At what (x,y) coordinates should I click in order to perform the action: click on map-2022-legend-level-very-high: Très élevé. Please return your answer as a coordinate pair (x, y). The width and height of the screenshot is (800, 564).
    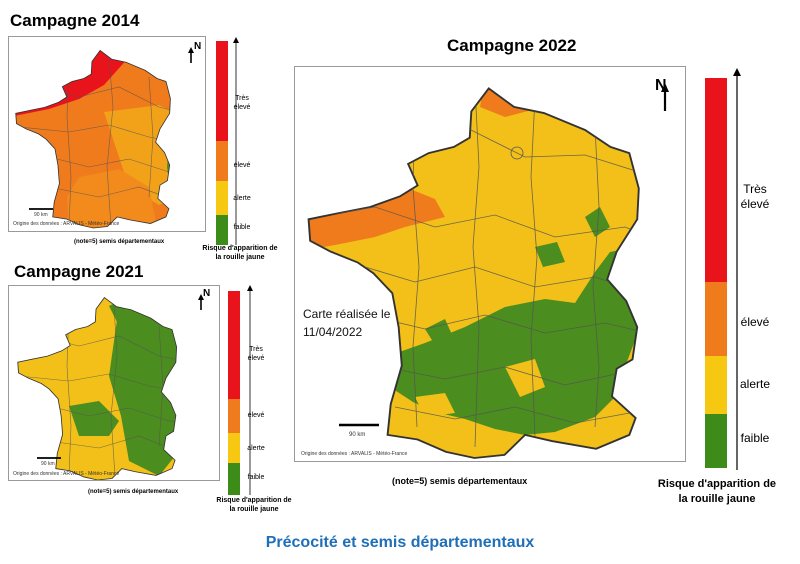
    Looking at the image, I should click on (755, 196).